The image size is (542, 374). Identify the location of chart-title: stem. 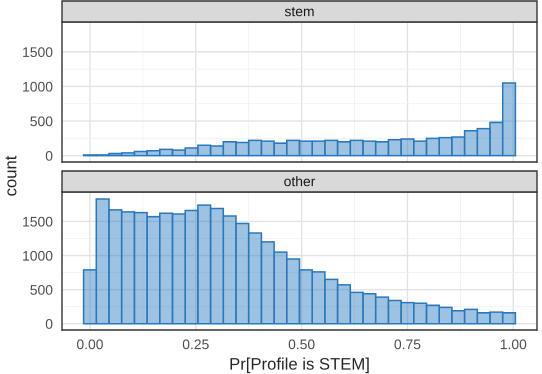
(299, 11).